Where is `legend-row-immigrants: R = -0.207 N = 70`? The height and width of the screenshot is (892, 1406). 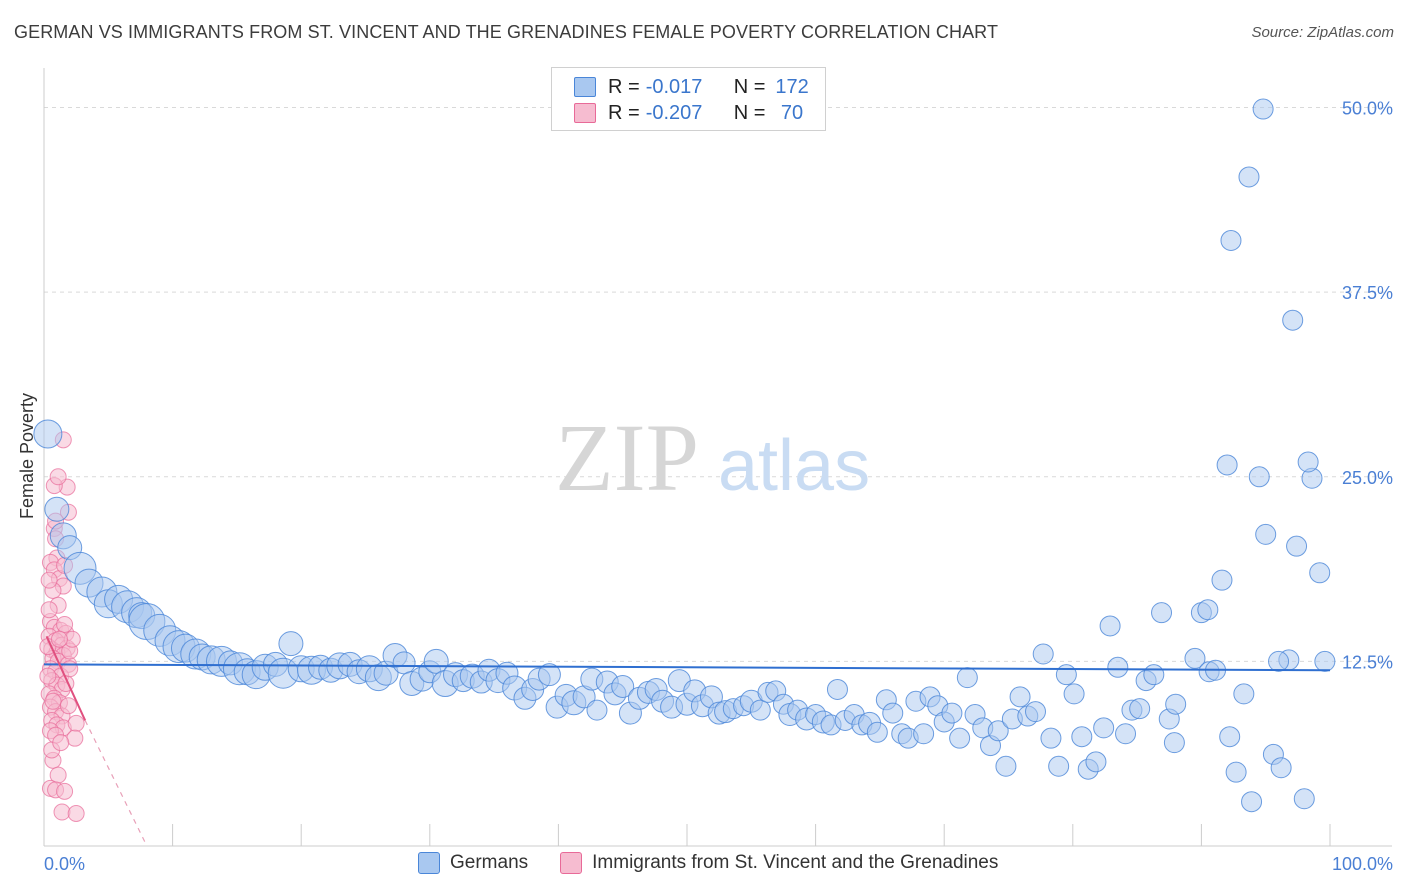
legend-row-immigrants: R = -0.207 N = 70 is located at coordinates (688, 113).